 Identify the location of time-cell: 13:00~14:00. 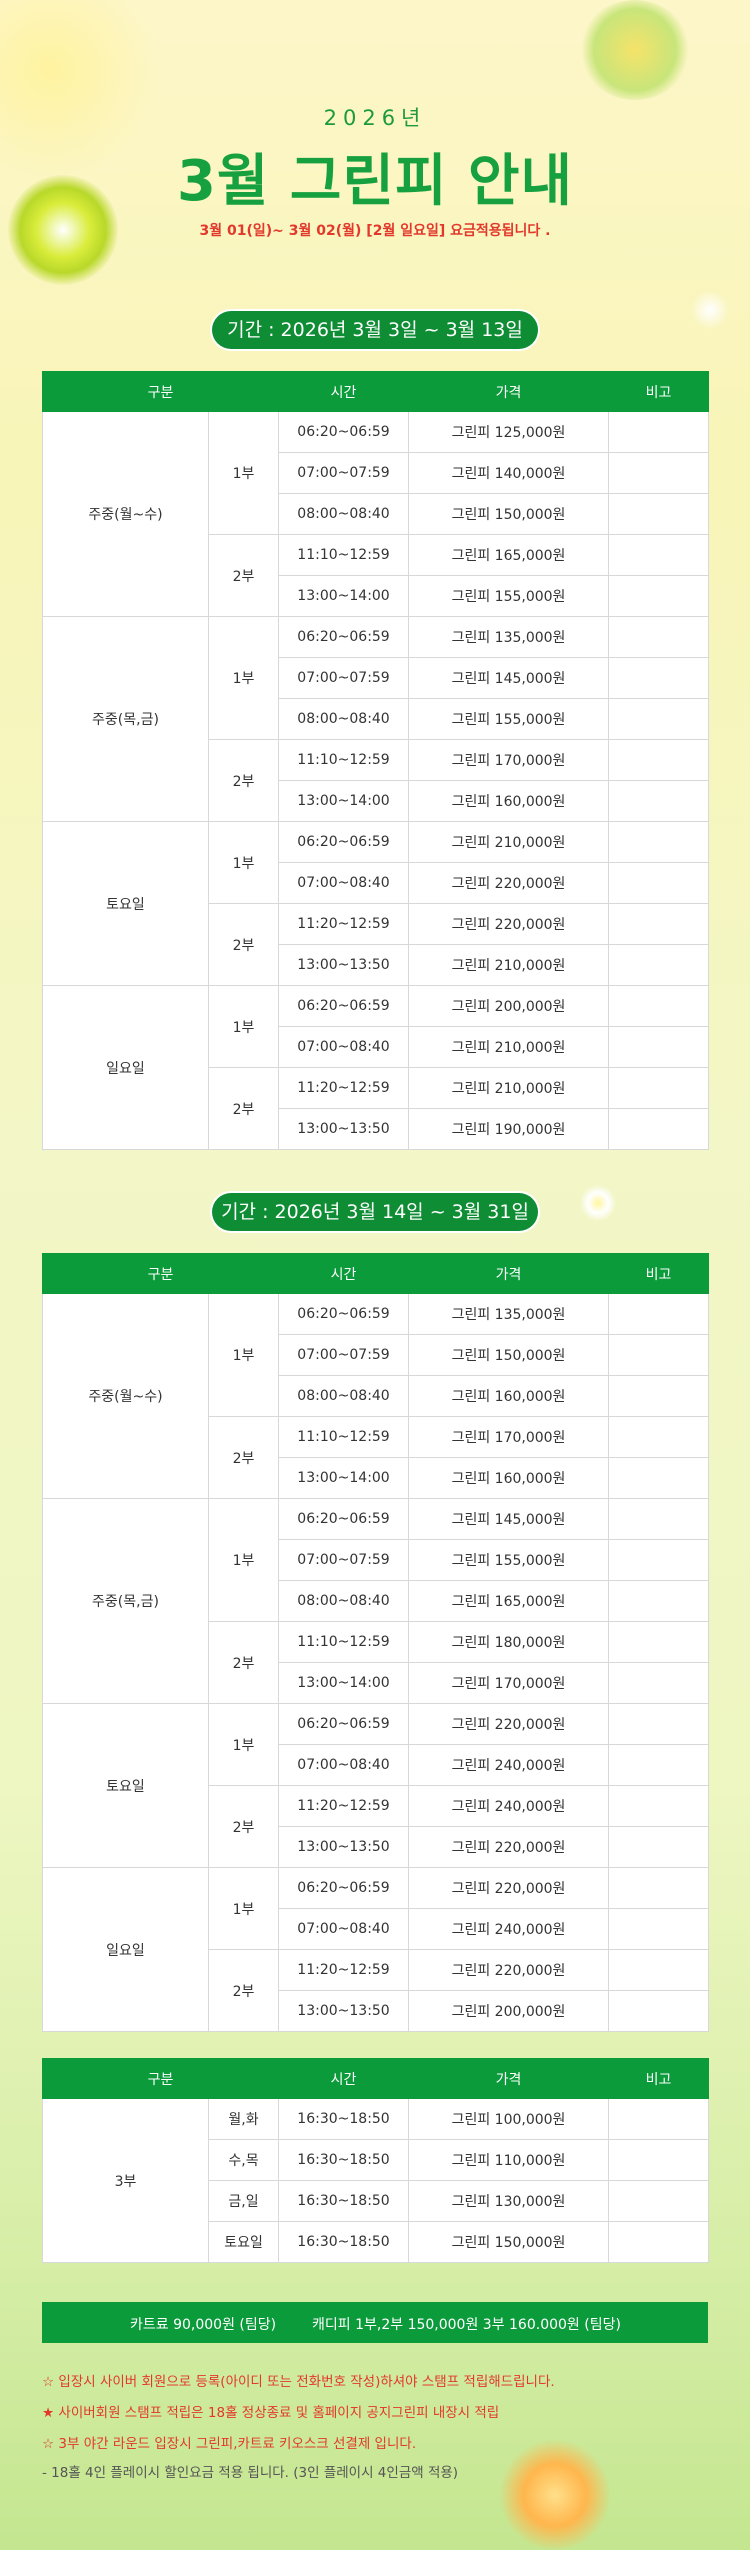
(344, 1478).